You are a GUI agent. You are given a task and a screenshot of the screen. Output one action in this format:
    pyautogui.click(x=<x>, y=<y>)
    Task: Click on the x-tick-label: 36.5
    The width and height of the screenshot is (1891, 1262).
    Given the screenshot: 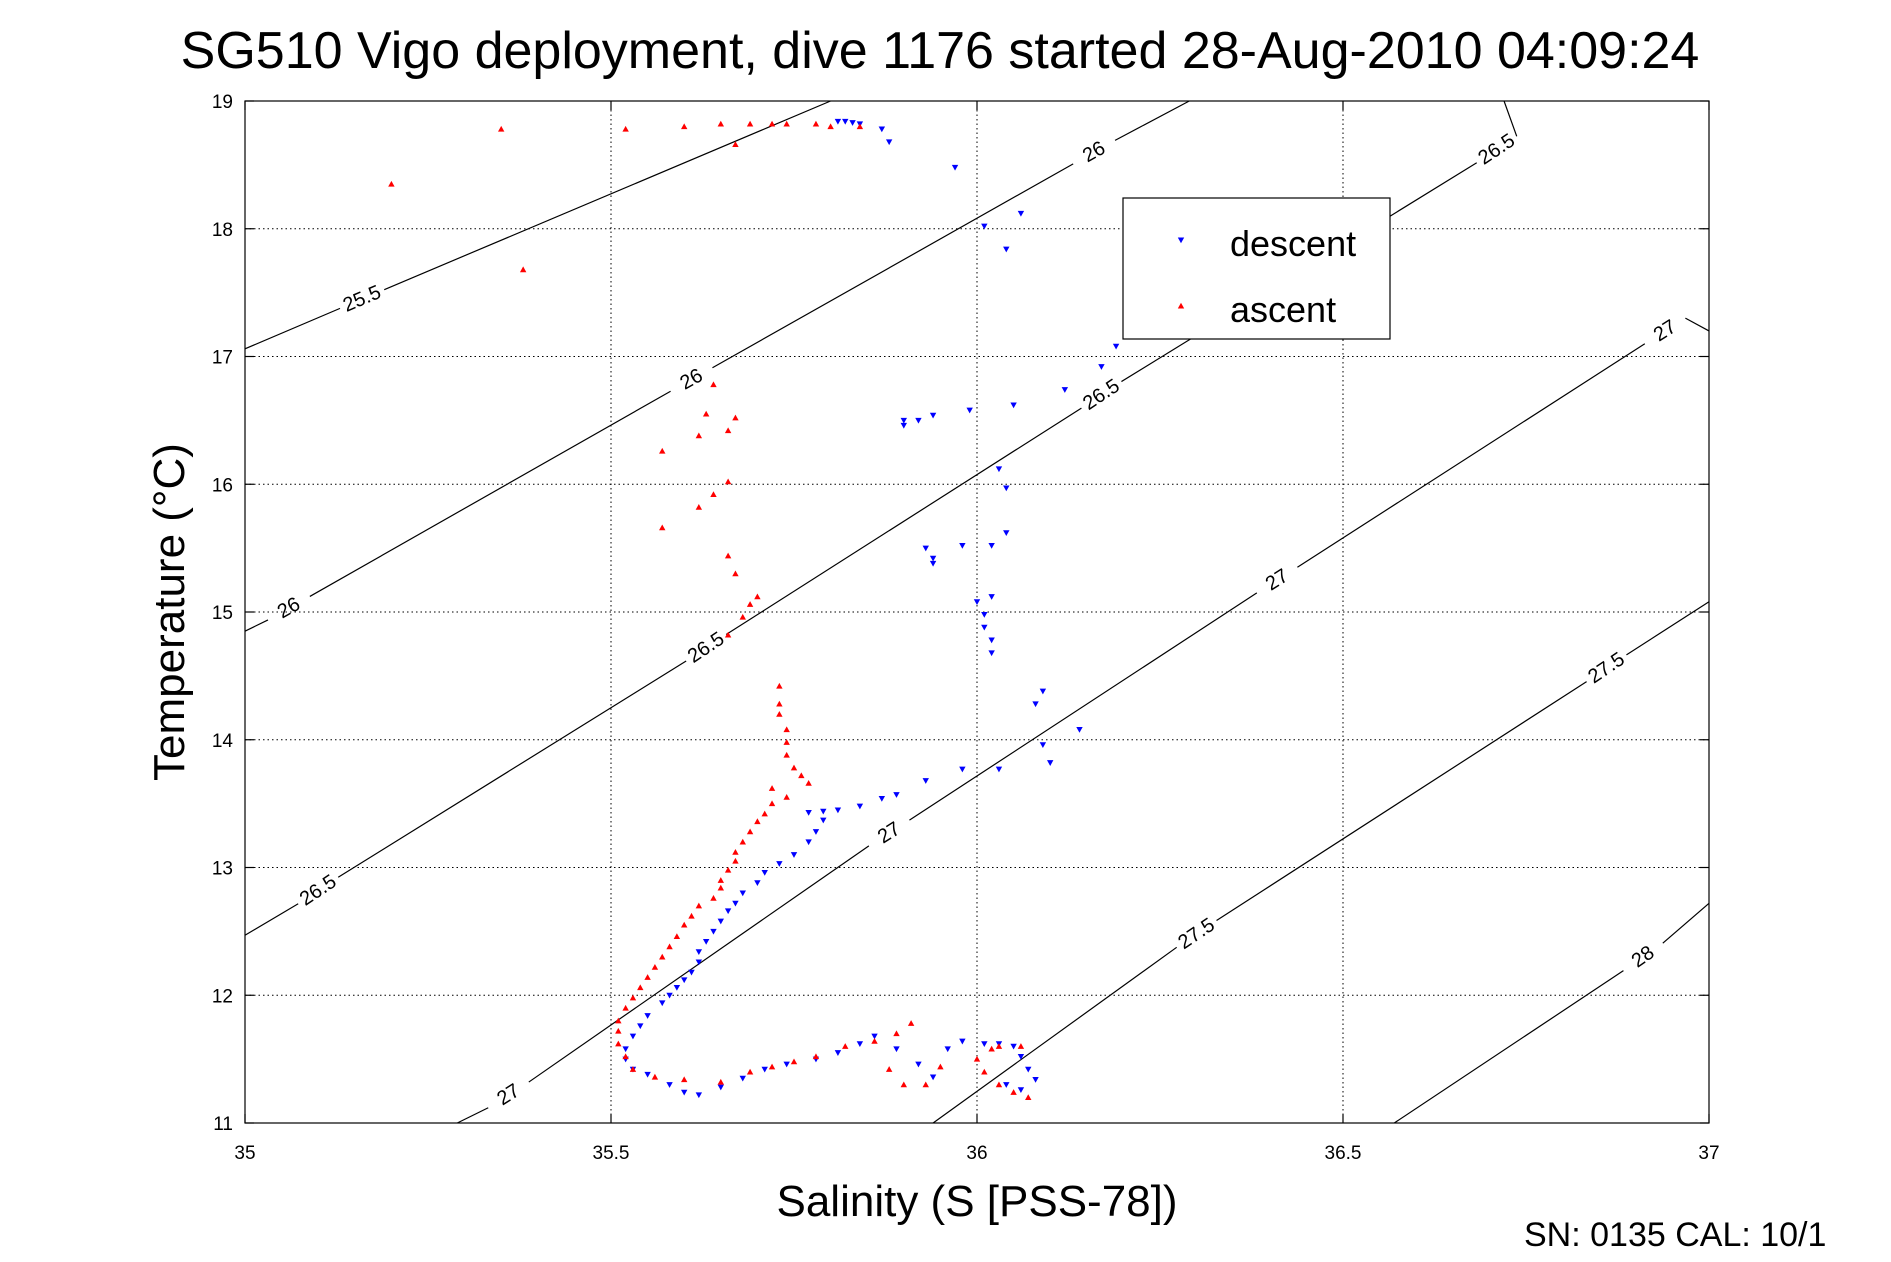 What is the action you would take?
    pyautogui.click(x=1343, y=1153)
    